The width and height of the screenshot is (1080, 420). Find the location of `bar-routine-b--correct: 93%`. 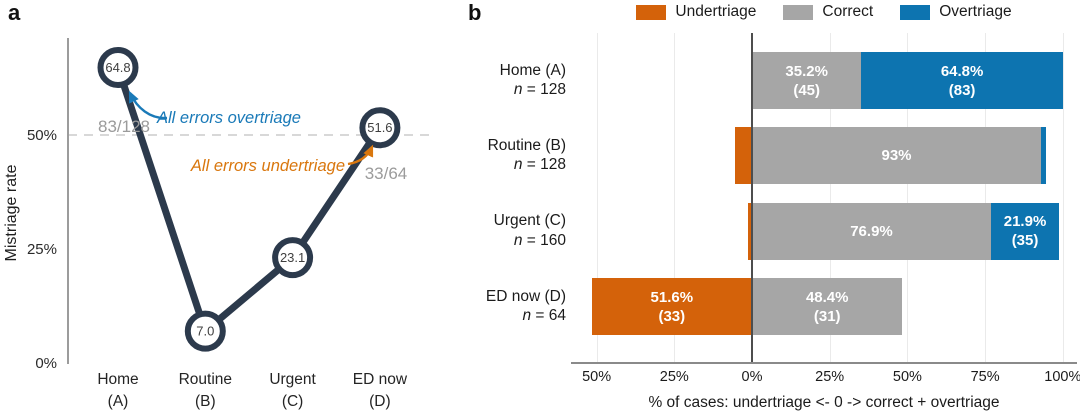

bar-routine-b--correct: 93% is located at coordinates (897, 156).